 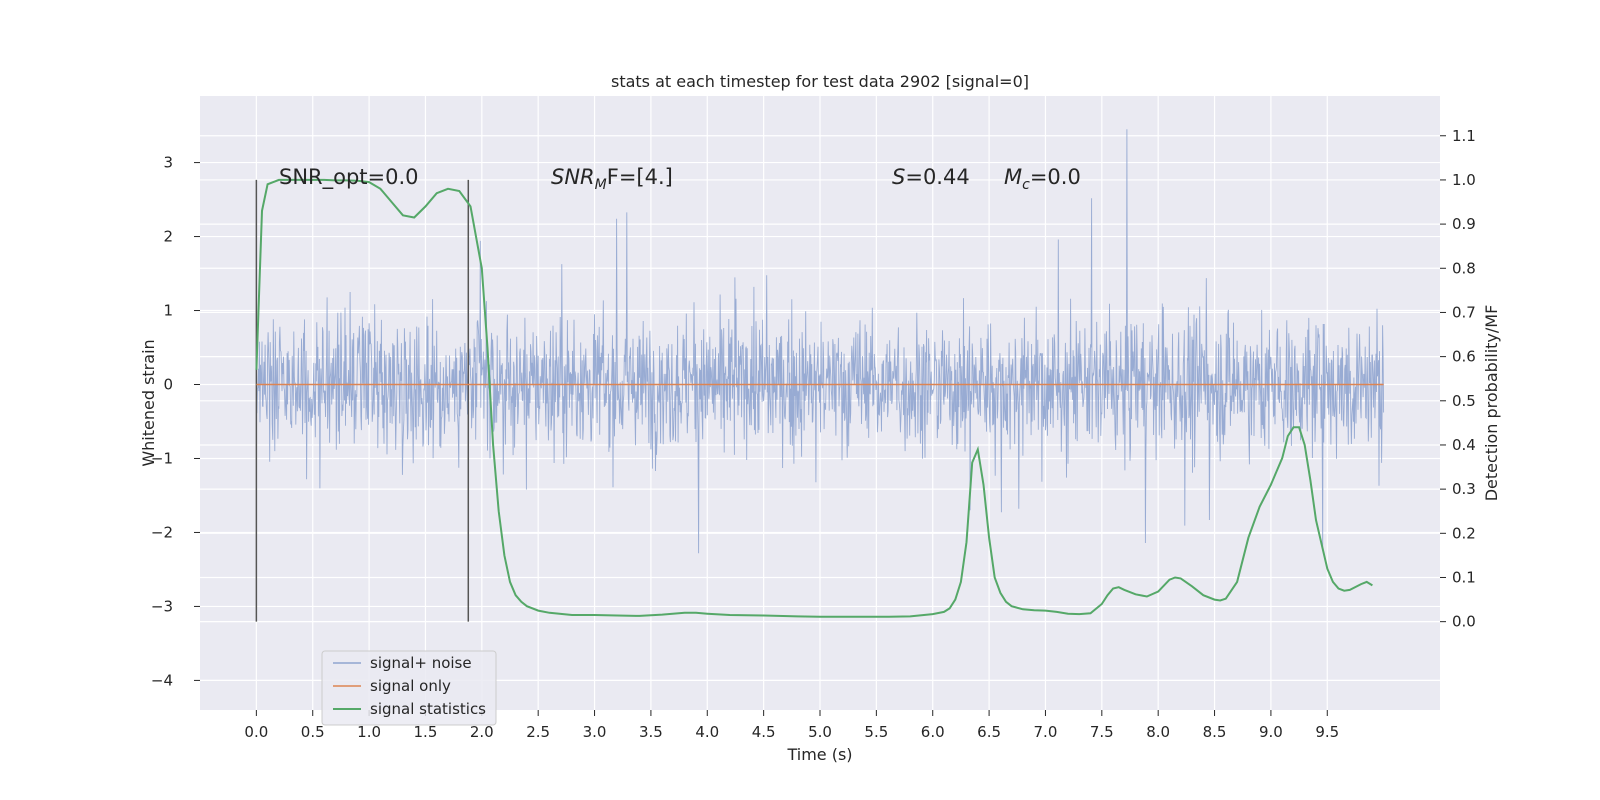 I want to click on y2-tick-label: 0.6, so click(x=1464, y=357).